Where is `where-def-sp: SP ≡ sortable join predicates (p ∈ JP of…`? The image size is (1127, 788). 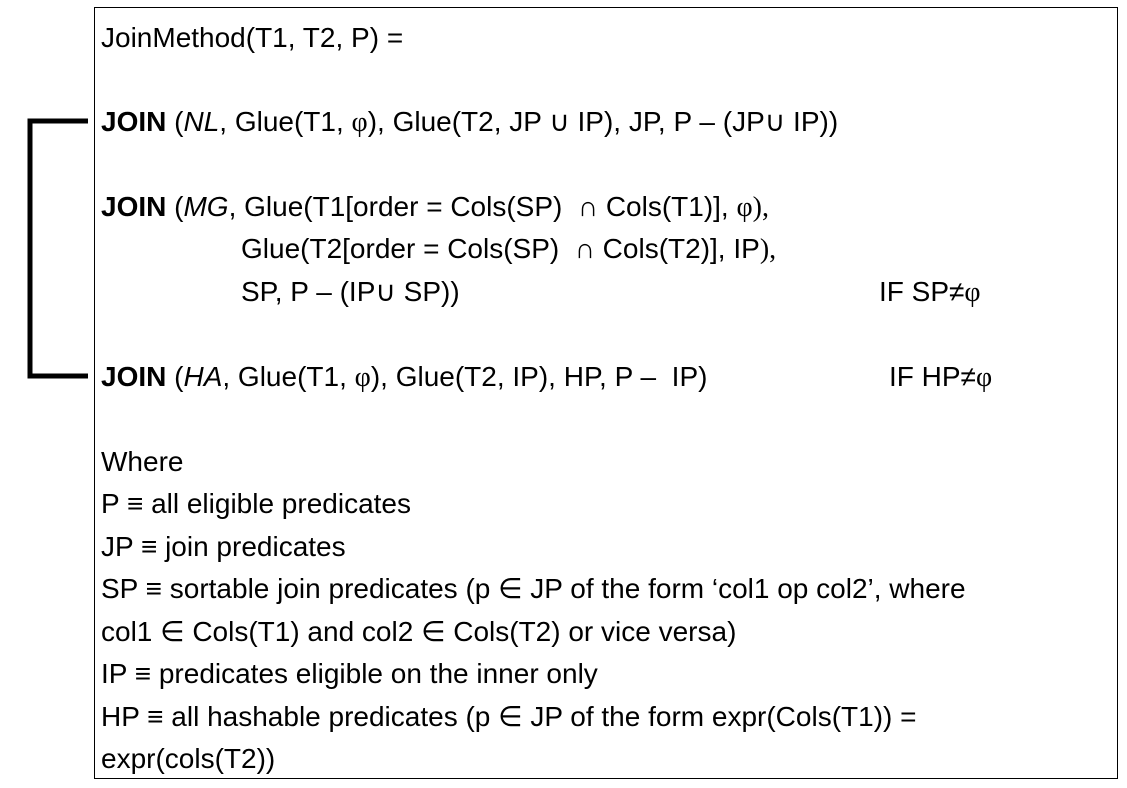 where-def-sp: SP ≡ sortable join predicates (p ∈ JP of… is located at coordinates (533, 588).